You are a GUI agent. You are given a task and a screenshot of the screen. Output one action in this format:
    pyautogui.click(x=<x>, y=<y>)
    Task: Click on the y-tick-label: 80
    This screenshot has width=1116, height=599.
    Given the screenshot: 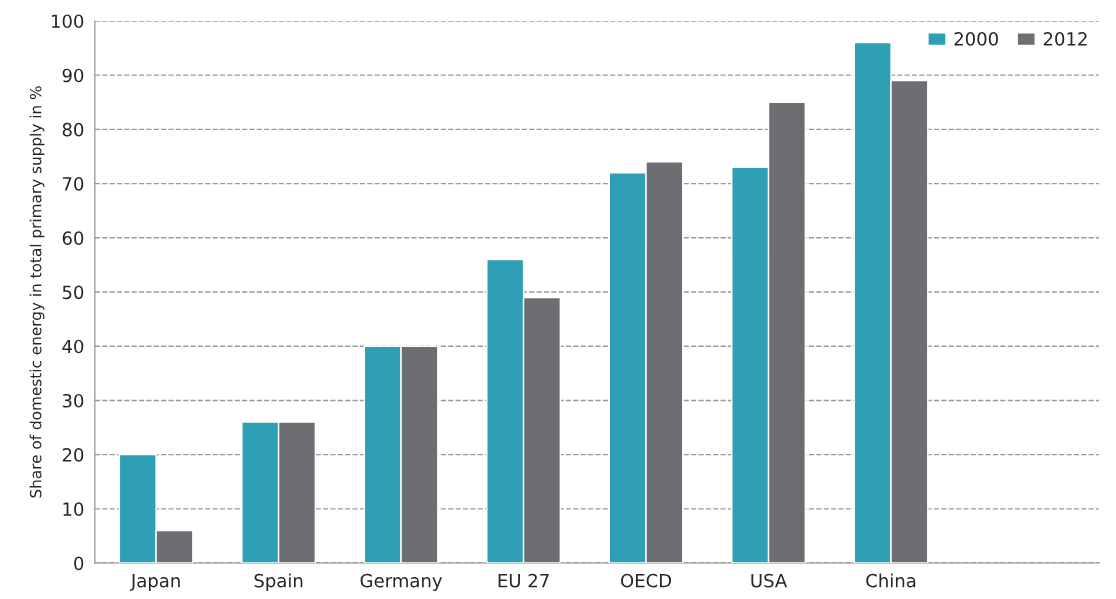 What is the action you would take?
    pyautogui.click(x=73, y=129)
    